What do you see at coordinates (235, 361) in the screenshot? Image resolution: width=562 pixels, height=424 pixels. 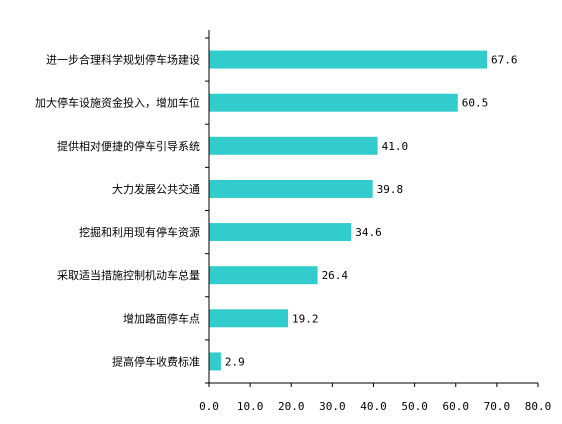 I see `value-label: 2.9` at bounding box center [235, 361].